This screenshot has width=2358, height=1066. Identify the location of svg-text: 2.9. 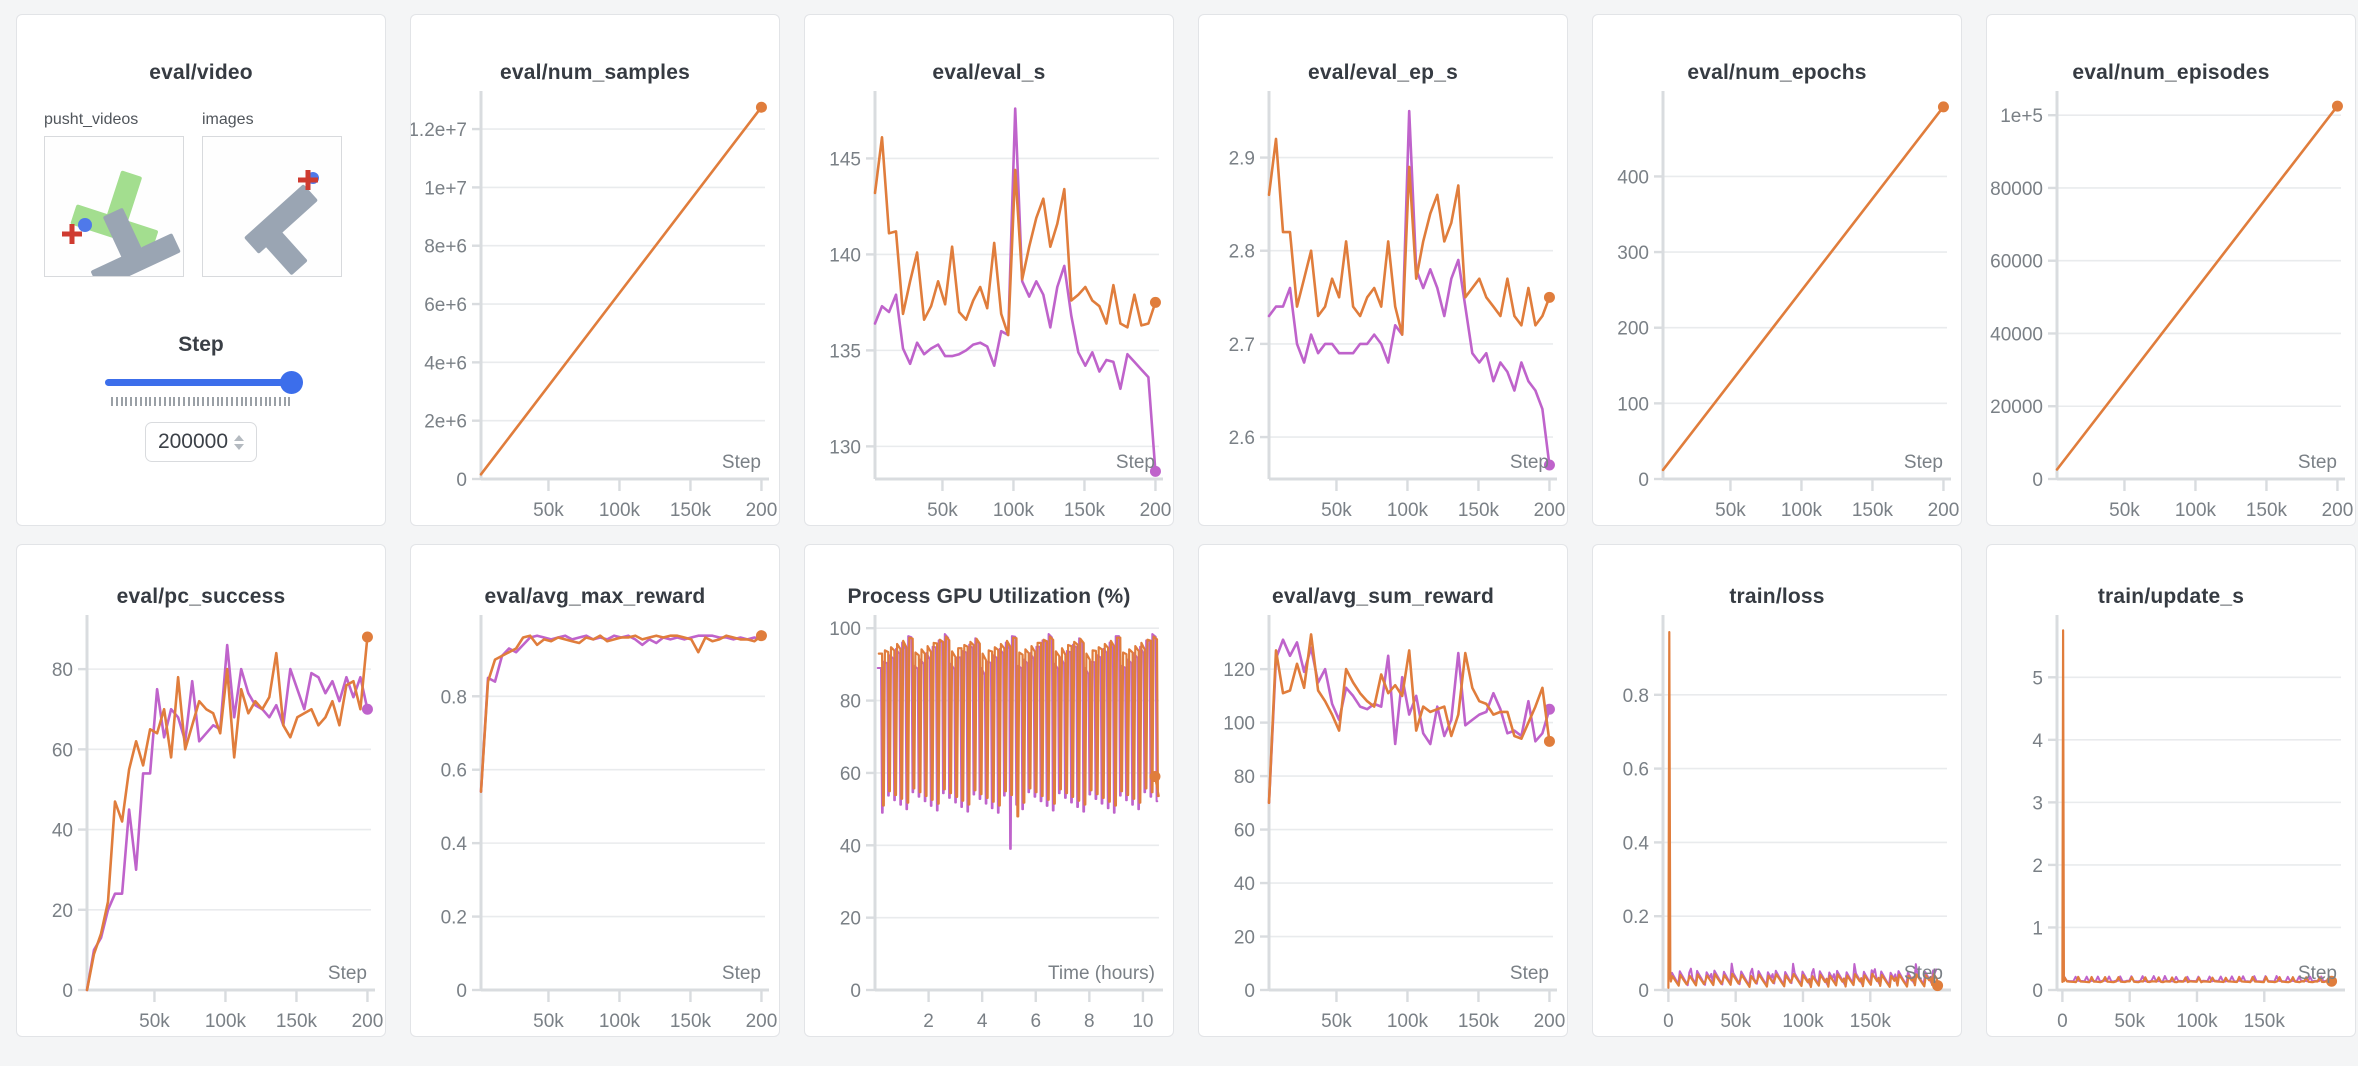
(1242, 159).